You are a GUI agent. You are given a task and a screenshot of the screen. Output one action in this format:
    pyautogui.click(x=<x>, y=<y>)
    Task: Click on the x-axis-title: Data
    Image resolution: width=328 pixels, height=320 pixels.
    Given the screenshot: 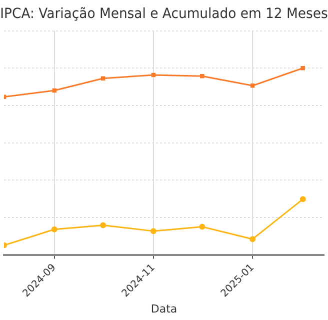 What is the action you would take?
    pyautogui.click(x=164, y=309)
    